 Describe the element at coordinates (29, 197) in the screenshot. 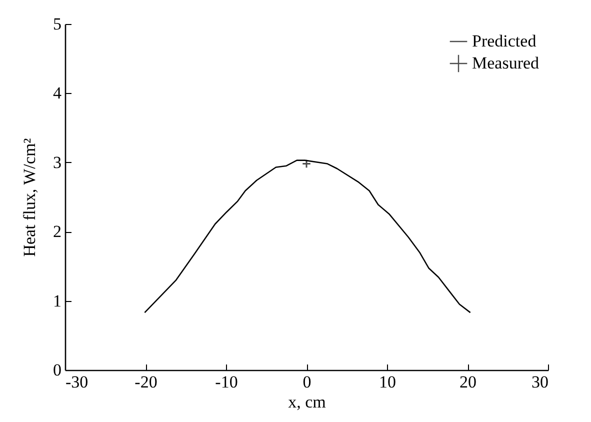

I see `y-axis-title: Heat flux, W/cm²` at that location.